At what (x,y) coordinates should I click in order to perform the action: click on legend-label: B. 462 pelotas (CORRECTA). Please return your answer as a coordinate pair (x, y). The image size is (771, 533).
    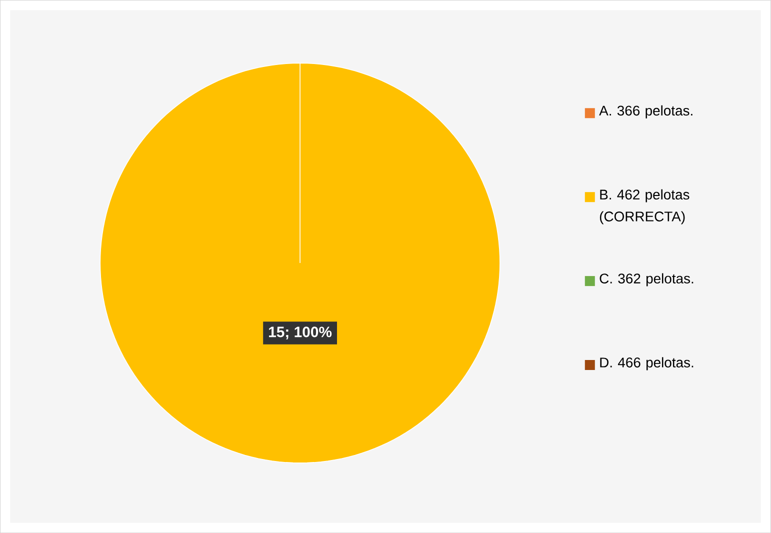
    Looking at the image, I should click on (645, 206).